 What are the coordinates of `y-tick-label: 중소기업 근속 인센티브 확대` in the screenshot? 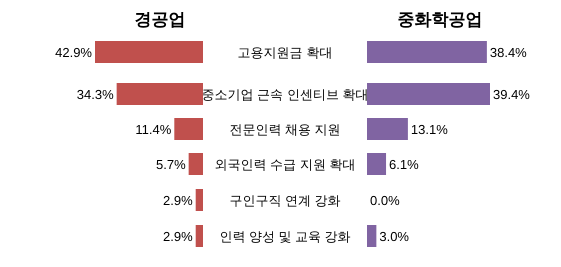 It's located at (285, 94).